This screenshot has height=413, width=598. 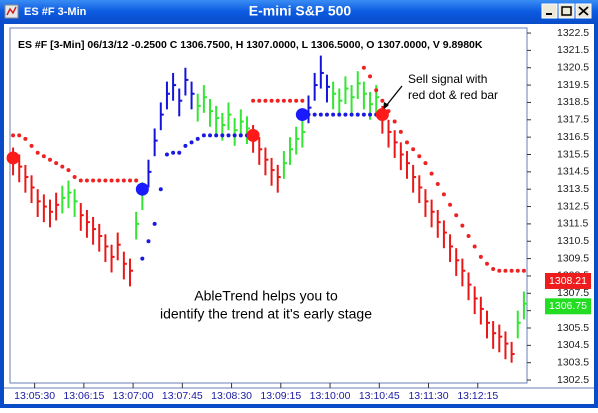 I want to click on y-tick-label: 1317.5, so click(x=573, y=120).